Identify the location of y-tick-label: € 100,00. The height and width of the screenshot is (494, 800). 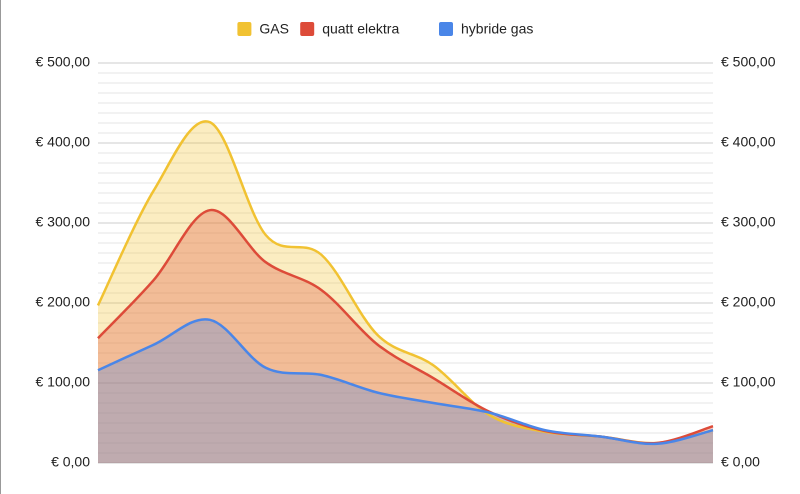
(63, 382).